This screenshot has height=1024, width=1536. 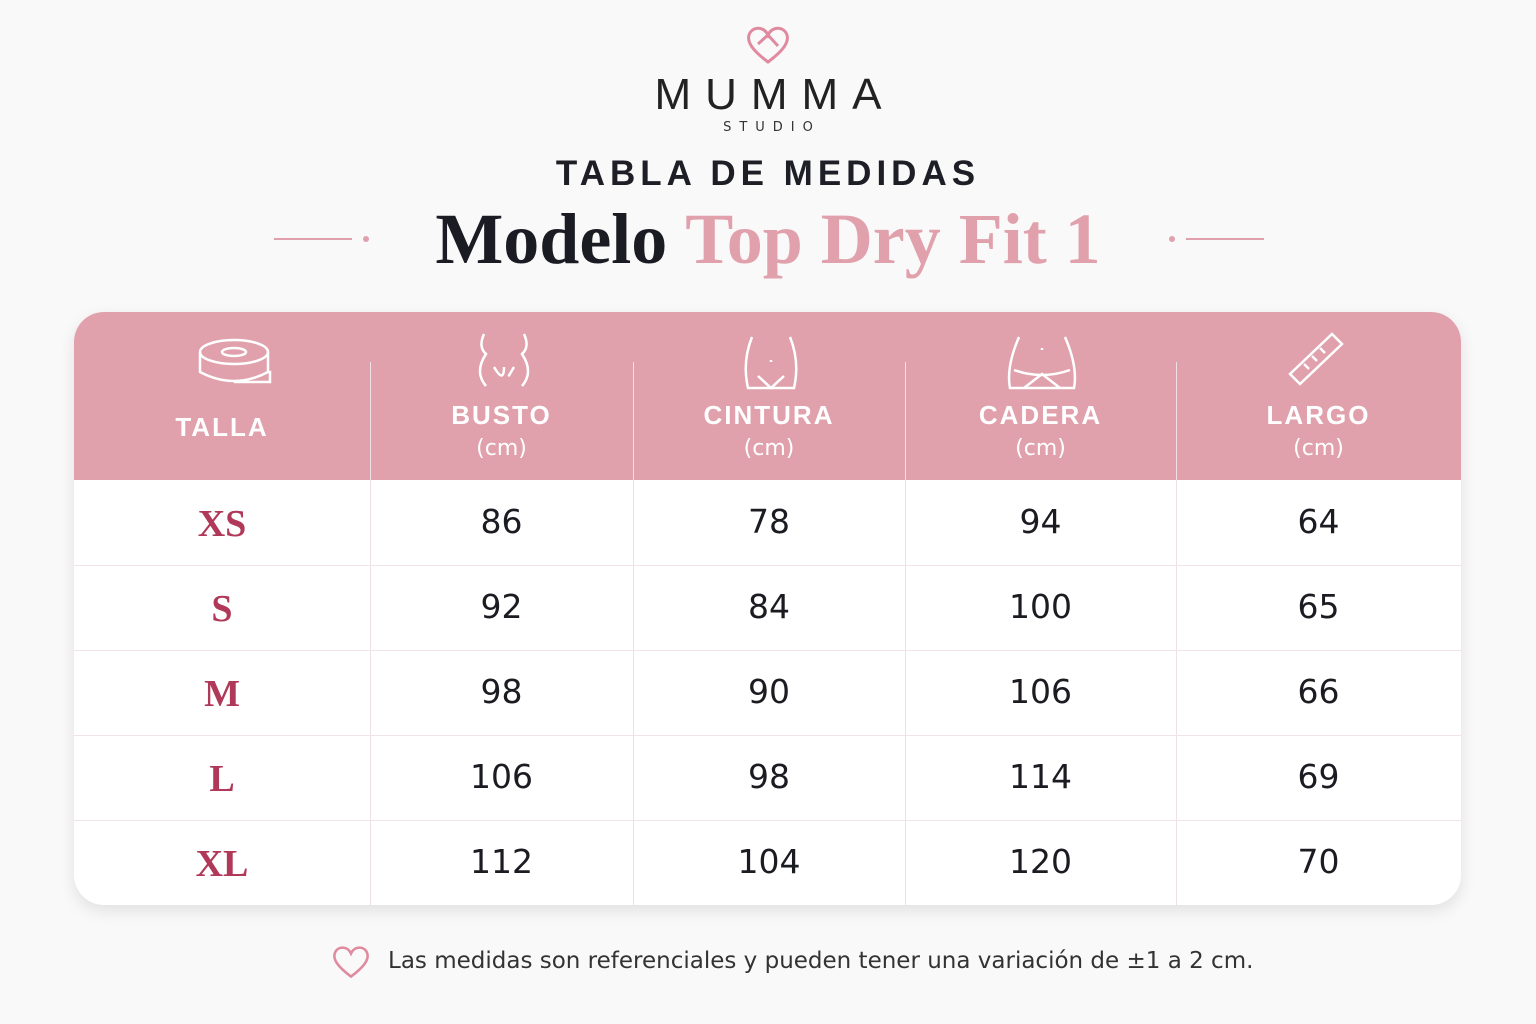 What do you see at coordinates (1040, 861) in the screenshot?
I see `measure-cell: 120` at bounding box center [1040, 861].